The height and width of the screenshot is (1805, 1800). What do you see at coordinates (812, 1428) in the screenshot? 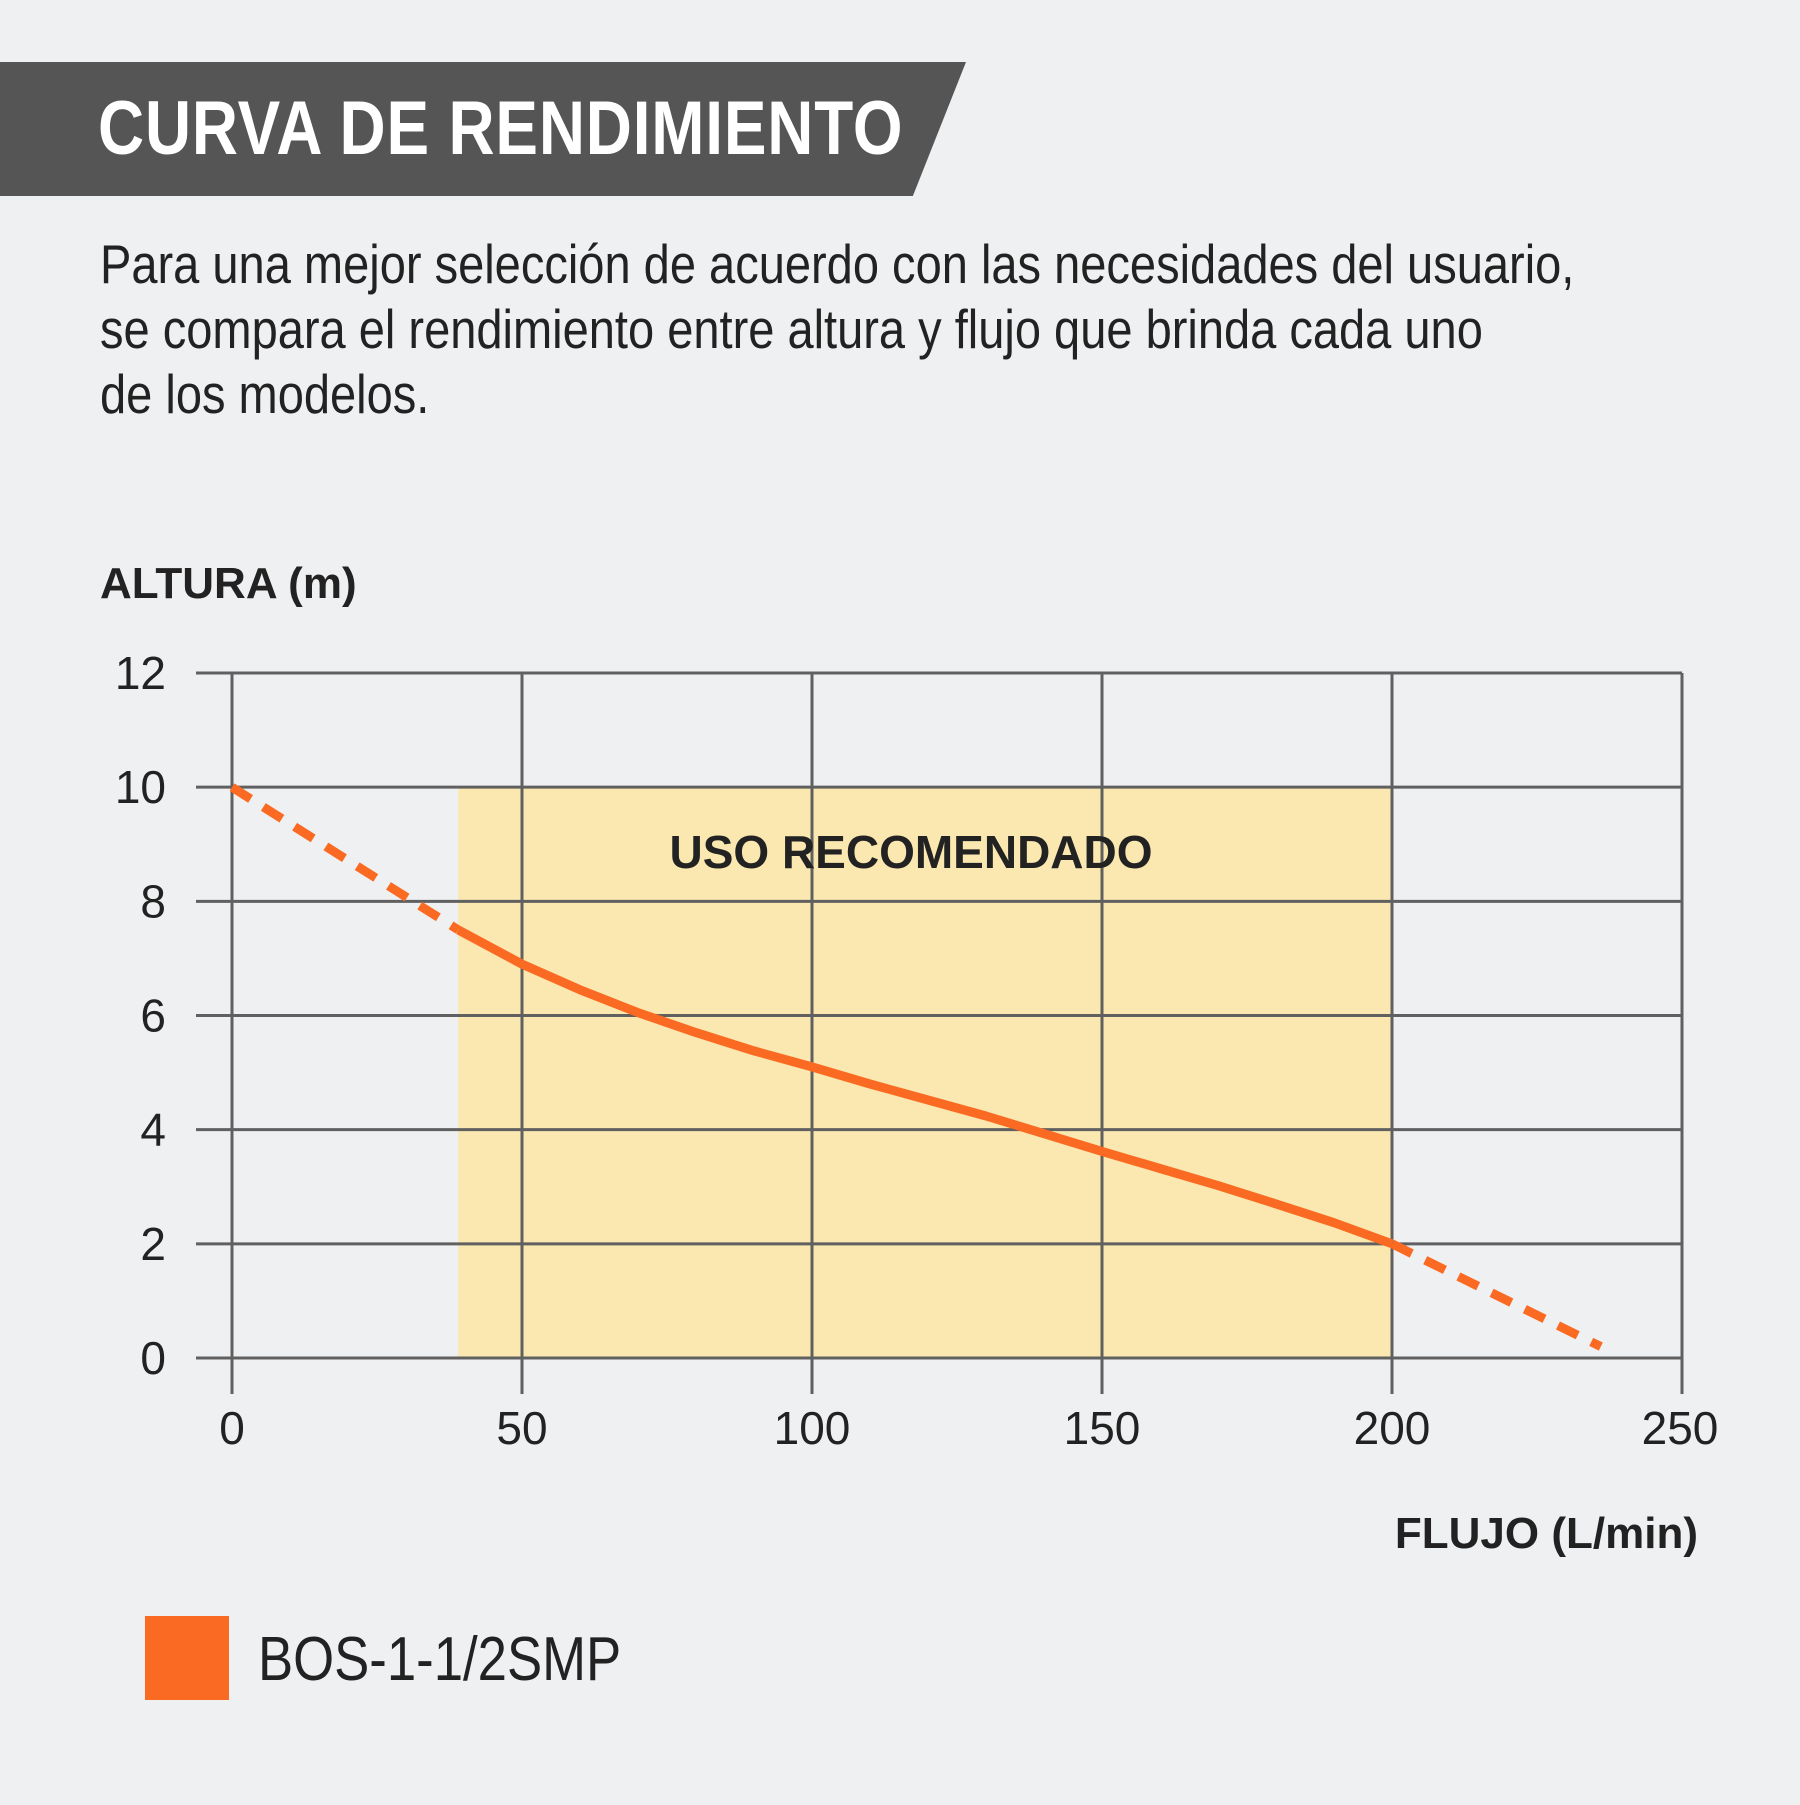
I see `x-tick-label: 100` at bounding box center [812, 1428].